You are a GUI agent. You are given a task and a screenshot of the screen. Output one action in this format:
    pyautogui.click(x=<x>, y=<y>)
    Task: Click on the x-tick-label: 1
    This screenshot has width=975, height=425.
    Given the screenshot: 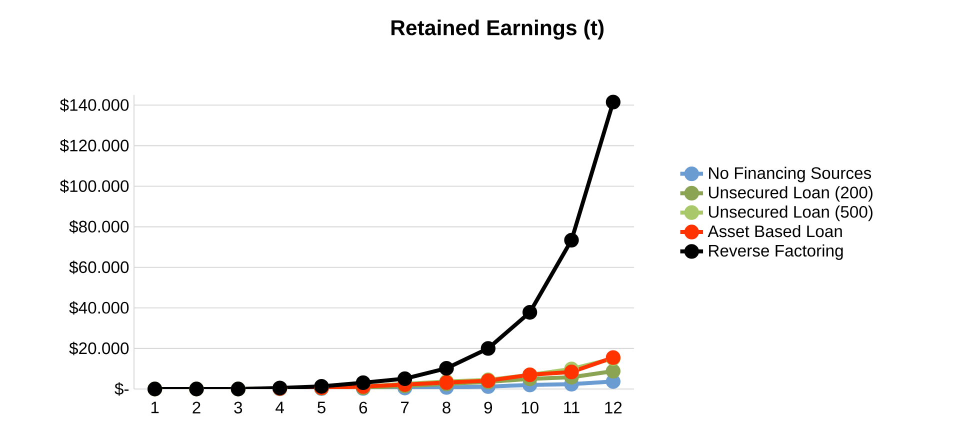 What is the action you would take?
    pyautogui.click(x=155, y=408)
    